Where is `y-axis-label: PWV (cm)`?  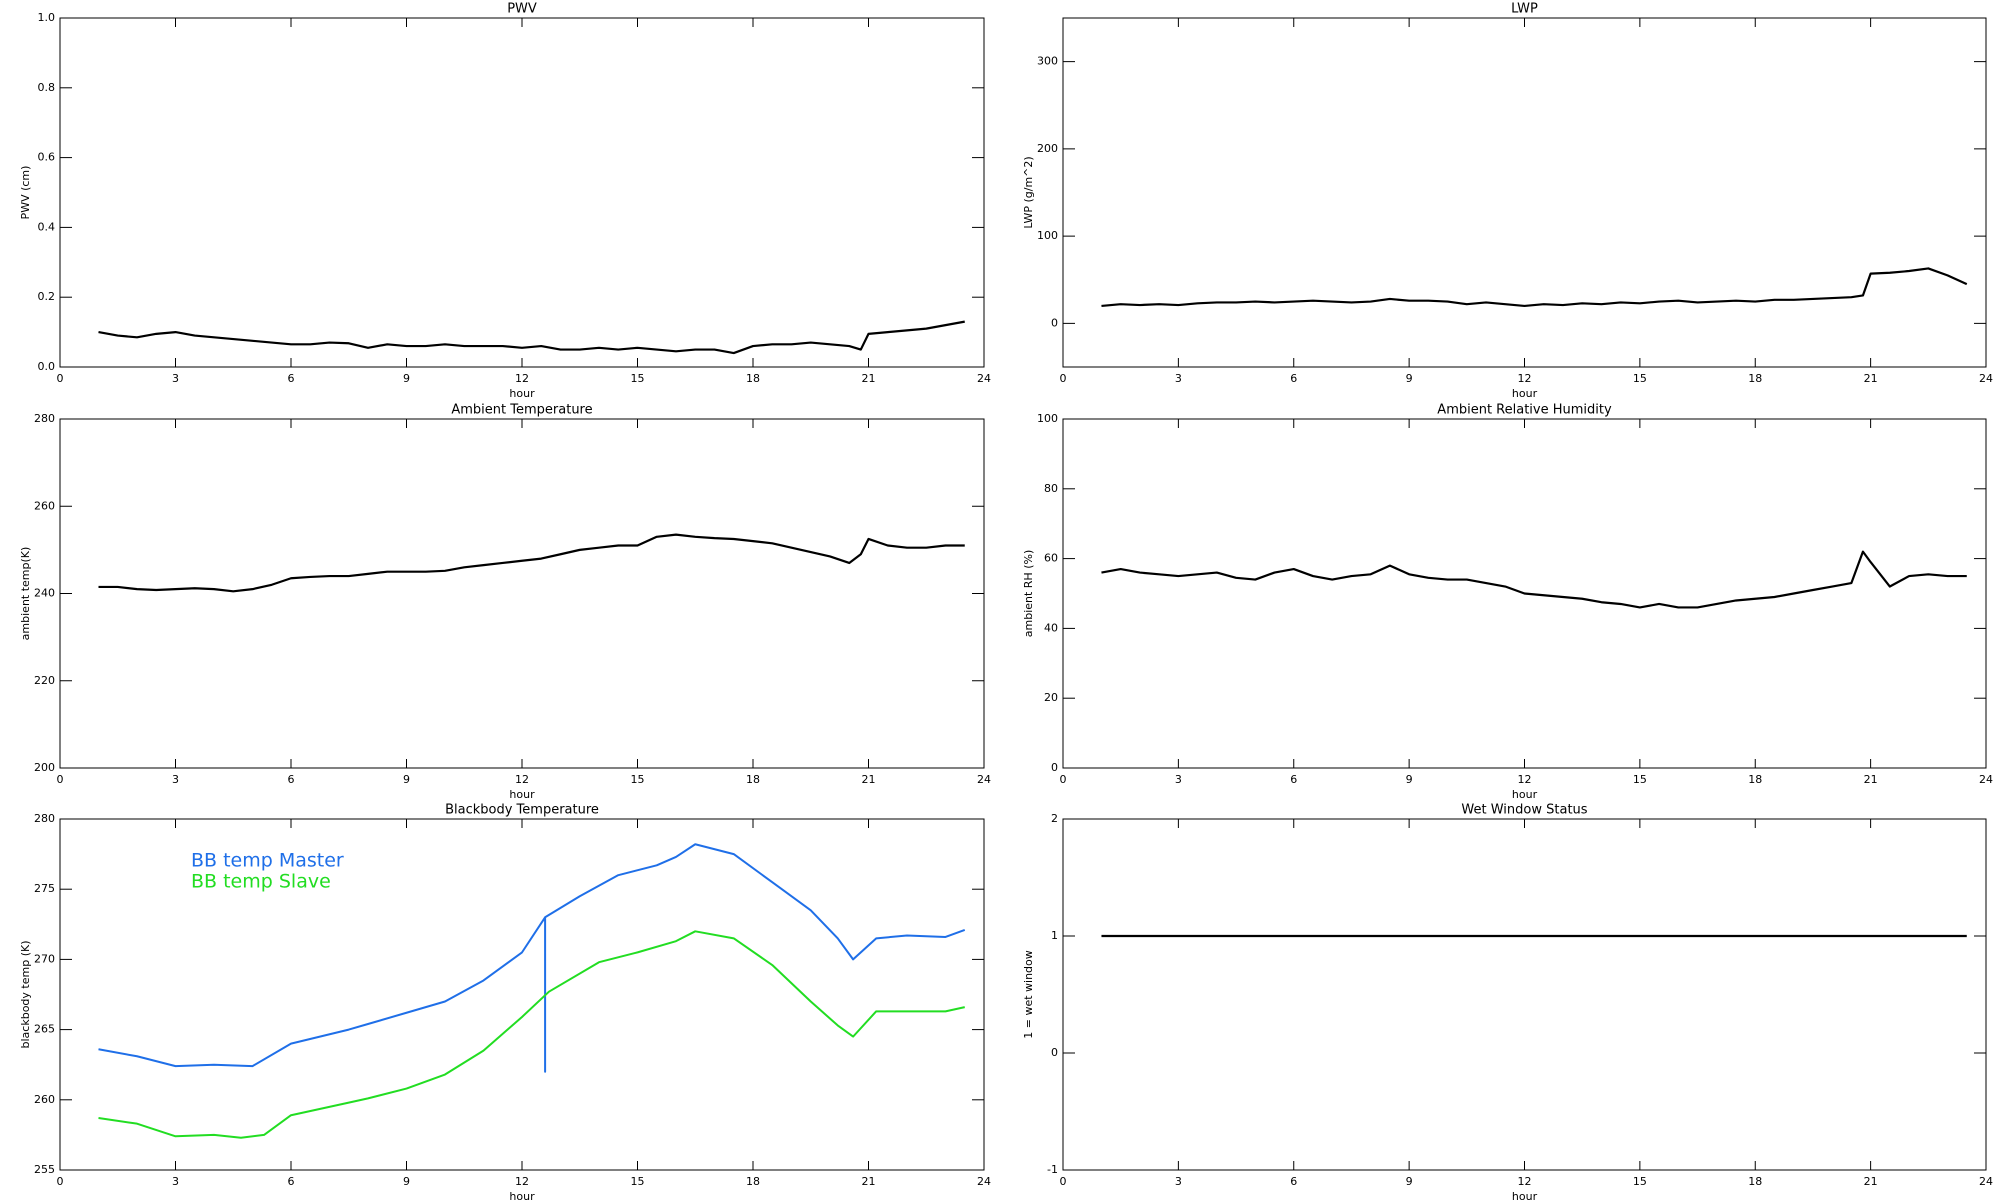
y-axis-label: PWV (cm) is located at coordinates (25, 193).